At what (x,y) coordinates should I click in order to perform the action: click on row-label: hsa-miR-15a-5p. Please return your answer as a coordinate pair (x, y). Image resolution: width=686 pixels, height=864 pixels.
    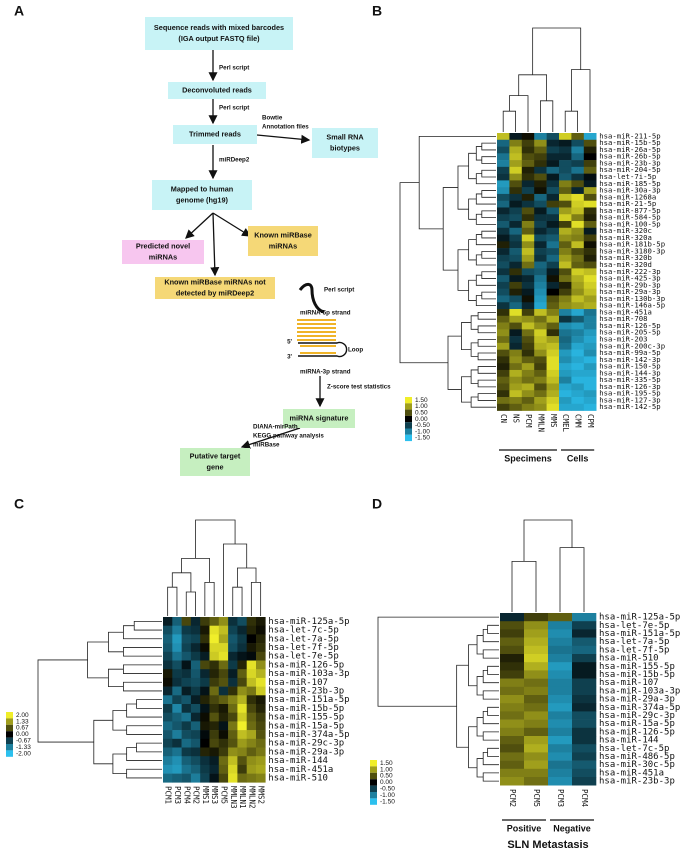
    Looking at the image, I should click on (306, 726).